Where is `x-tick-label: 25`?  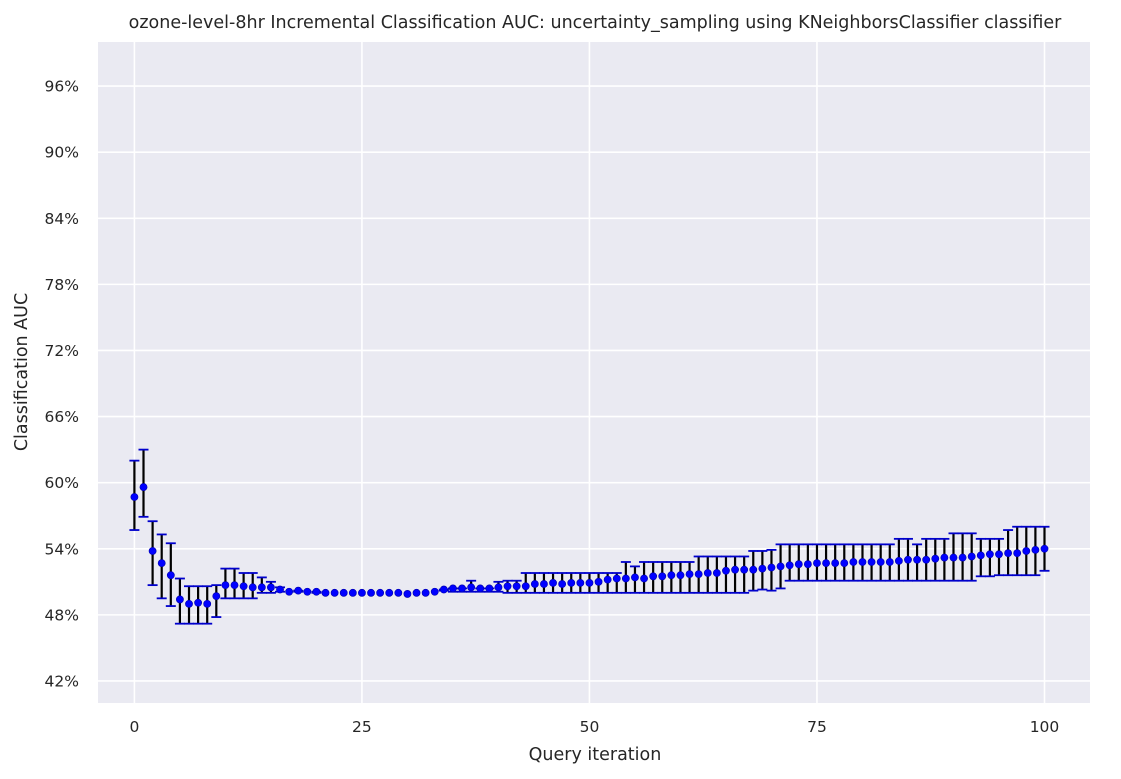 x-tick-label: 25 is located at coordinates (362, 727).